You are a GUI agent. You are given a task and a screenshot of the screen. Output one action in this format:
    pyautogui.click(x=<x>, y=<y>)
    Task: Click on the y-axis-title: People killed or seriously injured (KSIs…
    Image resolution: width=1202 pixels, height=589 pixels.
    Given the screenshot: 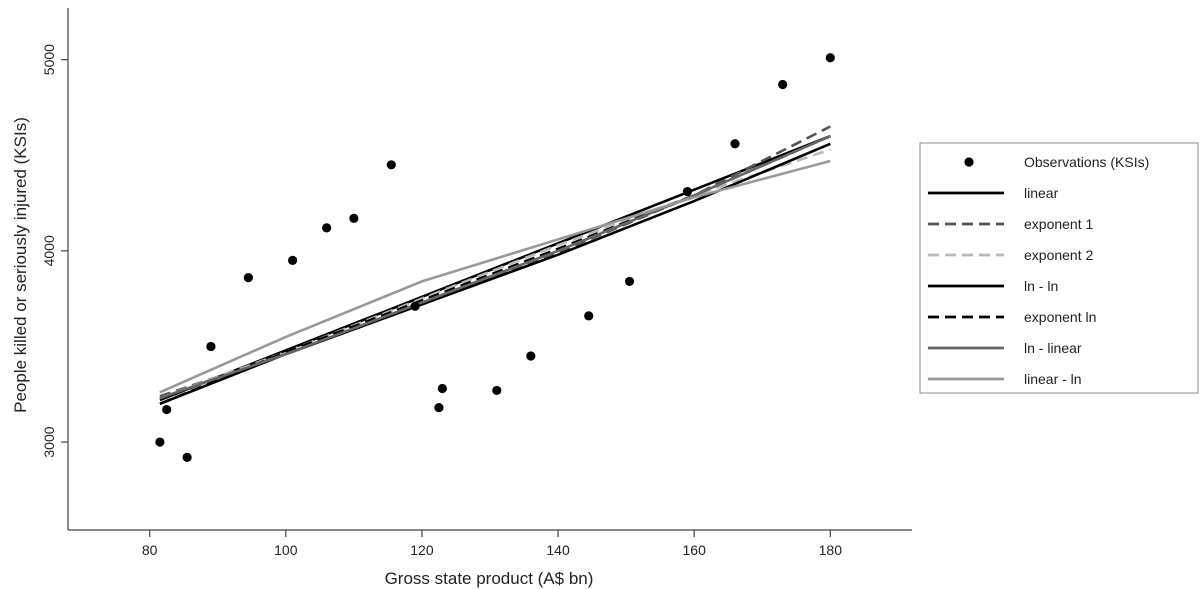 What is the action you would take?
    pyautogui.click(x=20, y=265)
    